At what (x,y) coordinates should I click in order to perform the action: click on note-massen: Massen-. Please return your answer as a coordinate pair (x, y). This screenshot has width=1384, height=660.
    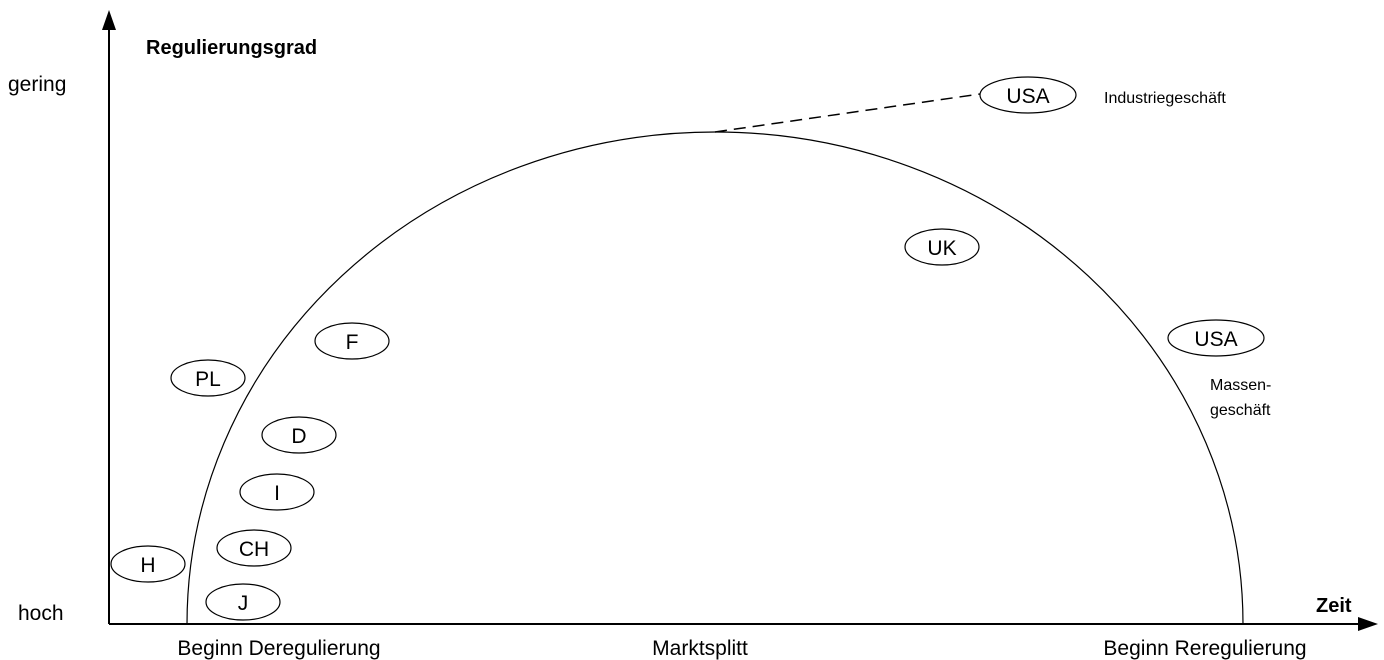
    Looking at the image, I should click on (1240, 385).